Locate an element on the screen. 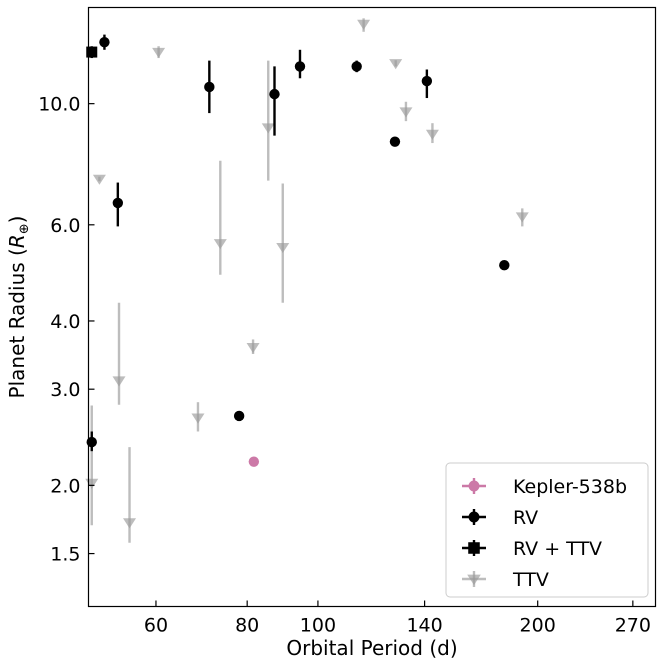 This screenshot has width=657, height=662. legend-box is located at coordinates (547, 530).